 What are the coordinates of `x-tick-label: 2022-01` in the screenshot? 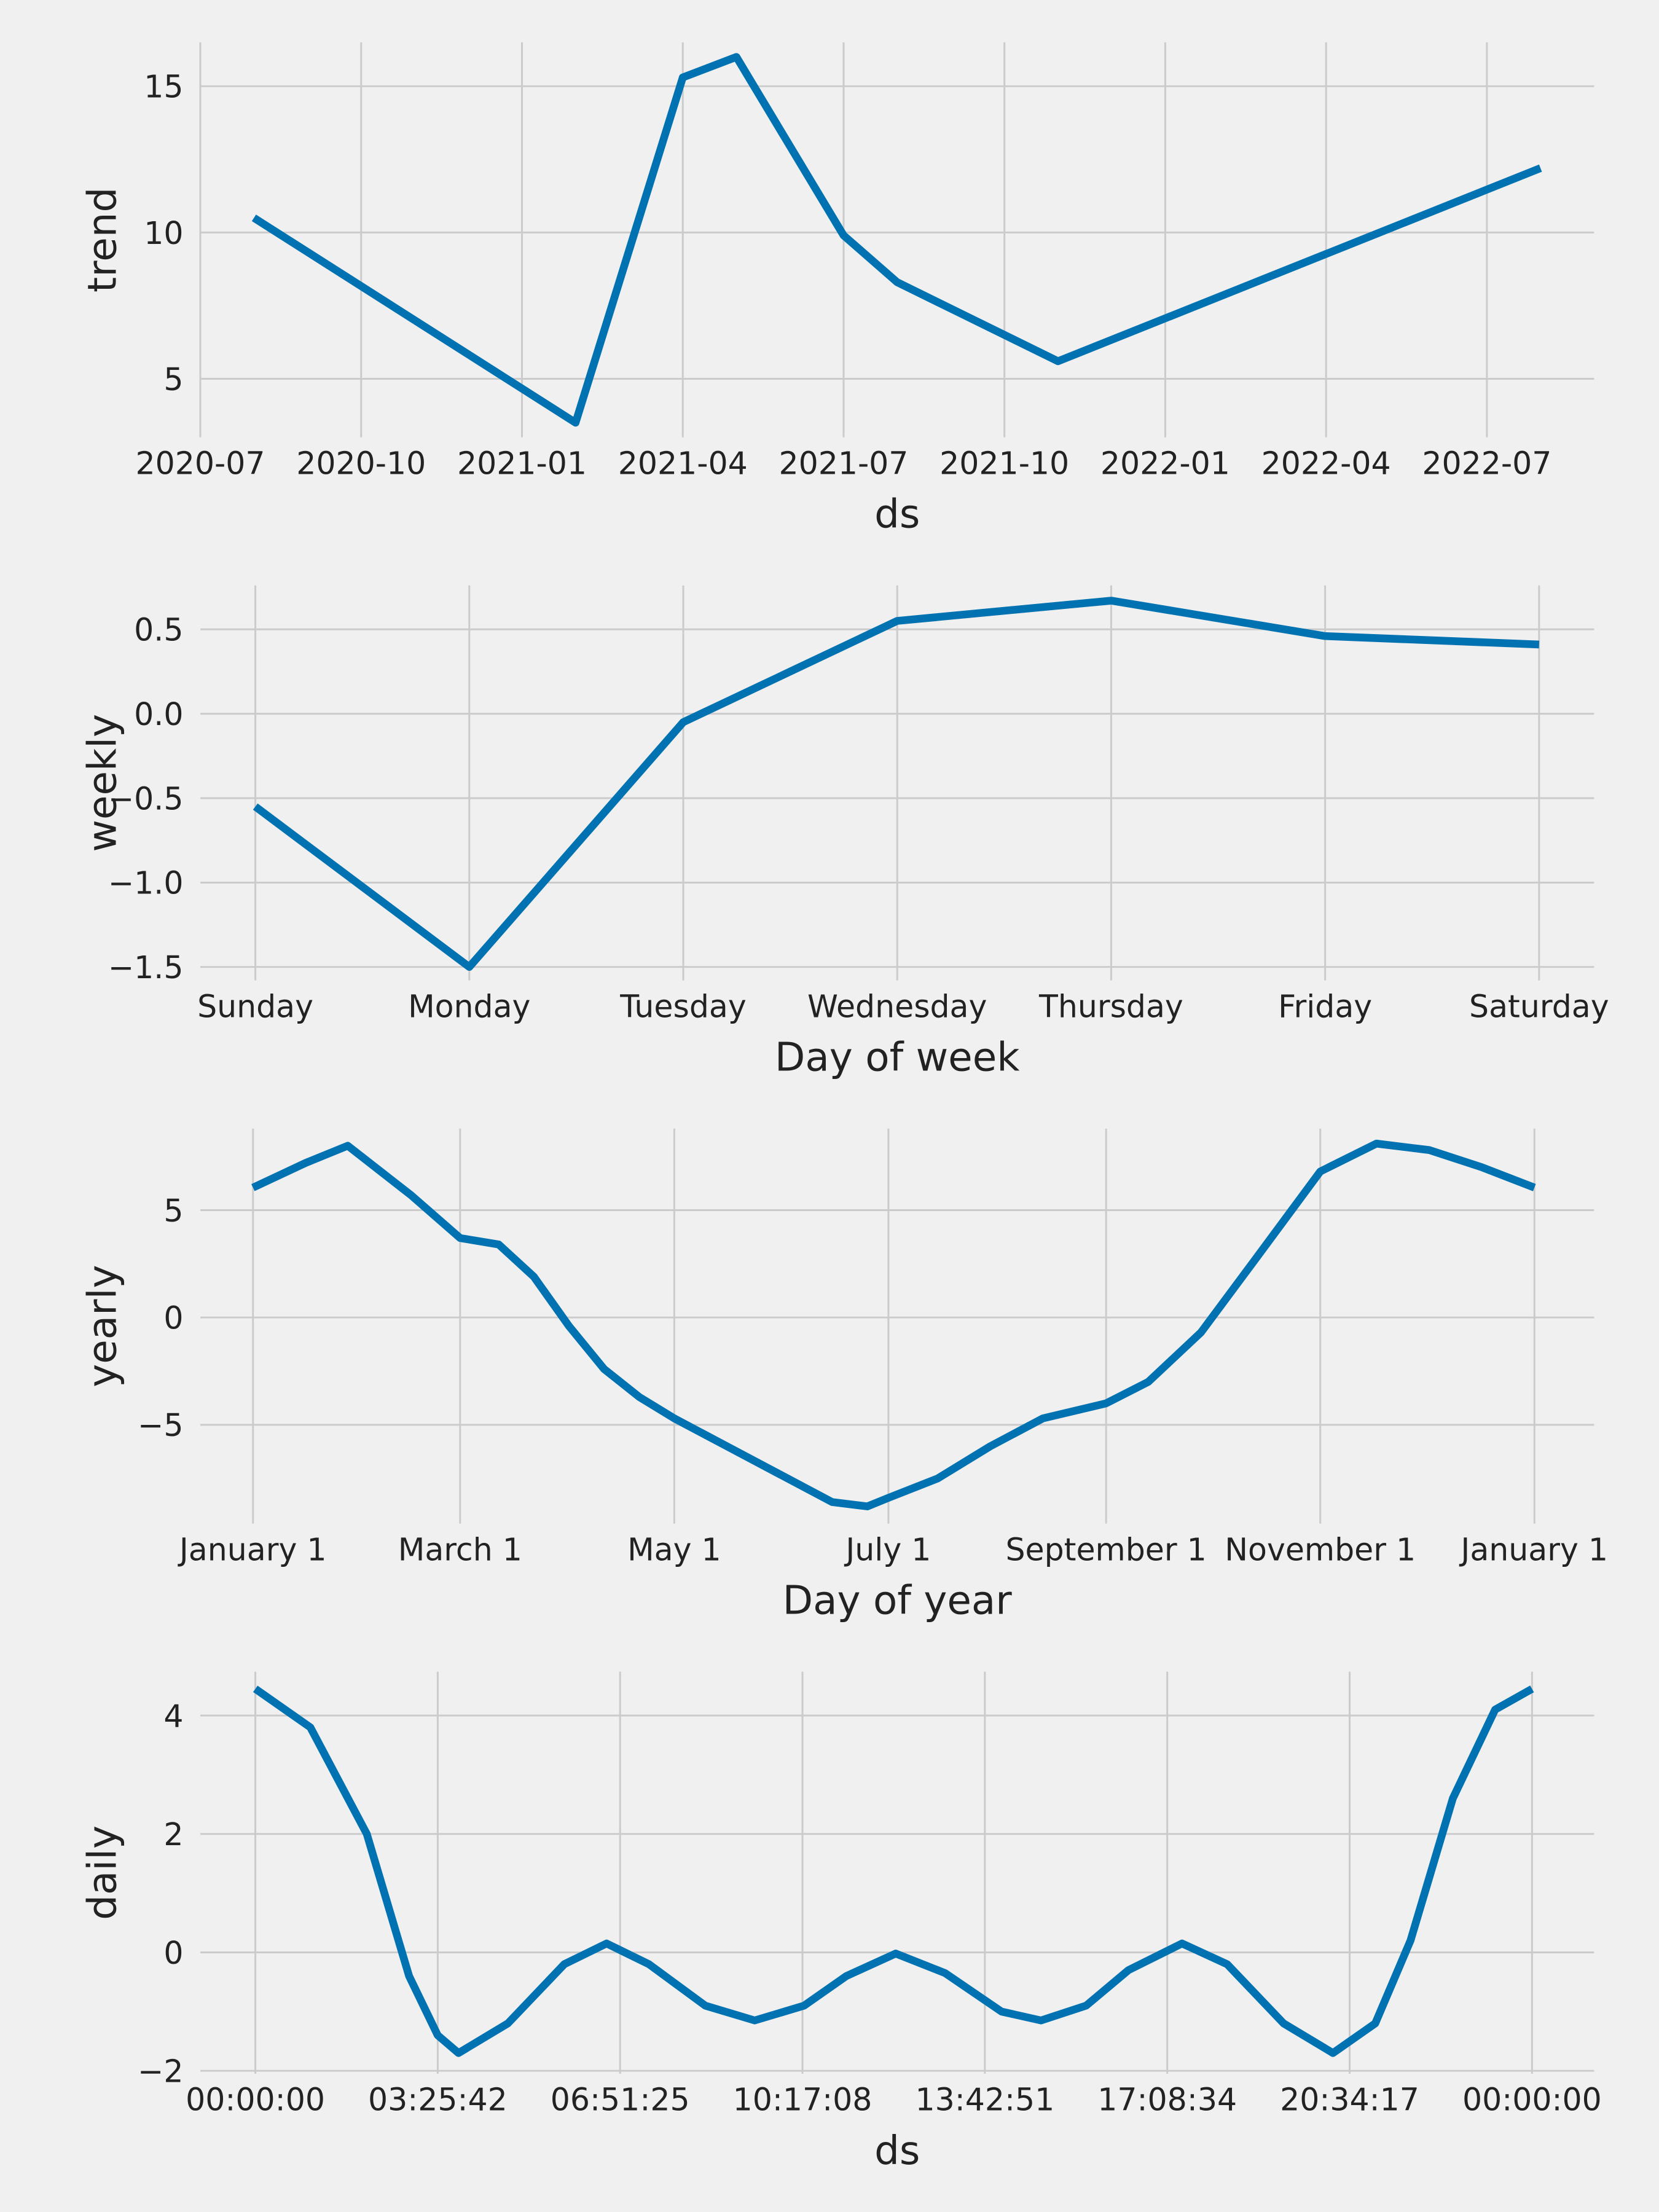 It's located at (1165, 463).